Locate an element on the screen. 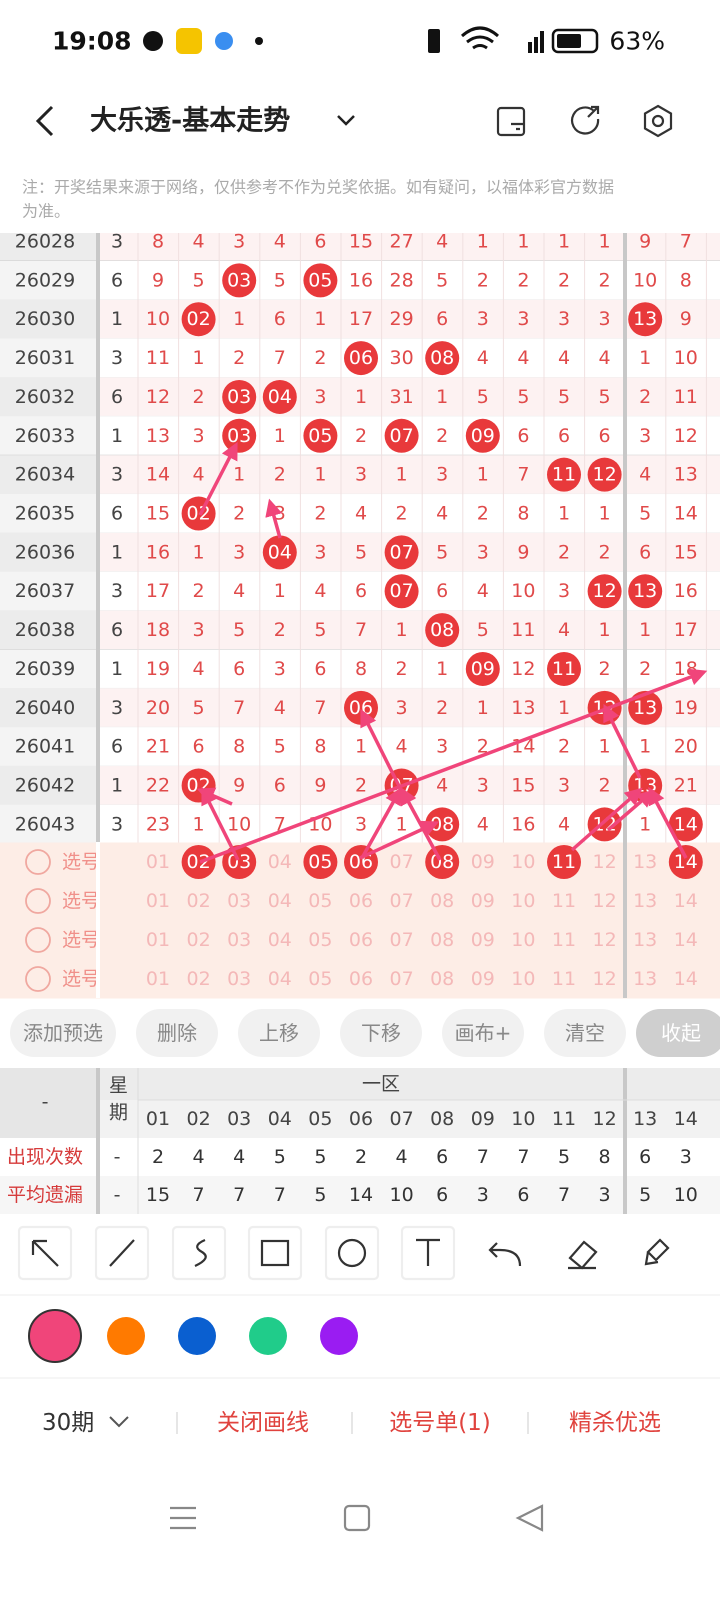 This screenshot has height=1604, width=720. color-palette is located at coordinates (193, 1336).